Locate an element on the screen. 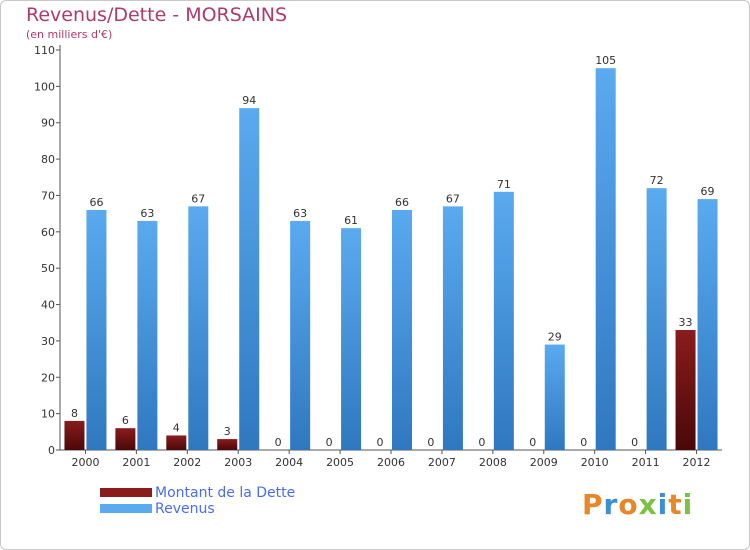 Image resolution: width=750 pixels, height=550 pixels. bar-revenus-2009 is located at coordinates (554, 397).